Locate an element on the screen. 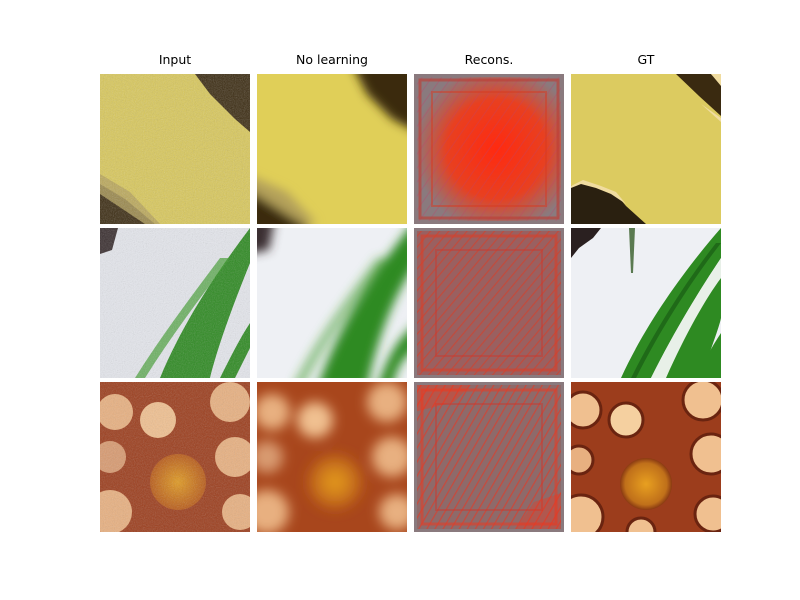 The width and height of the screenshot is (800, 600). row1-input-image is located at coordinates (175, 149).